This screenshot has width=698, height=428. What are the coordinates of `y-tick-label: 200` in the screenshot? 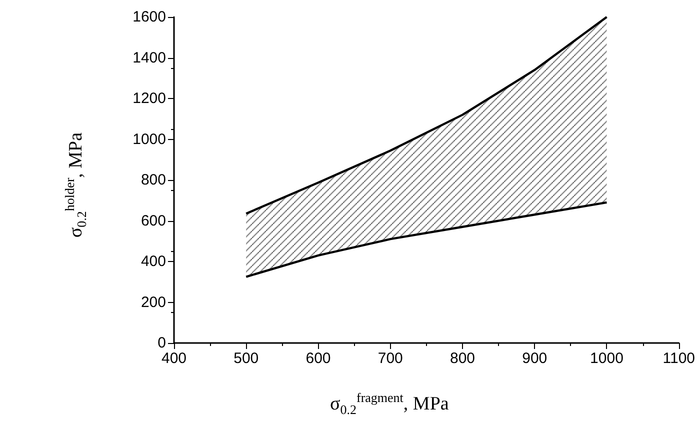 It's located at (153, 302).